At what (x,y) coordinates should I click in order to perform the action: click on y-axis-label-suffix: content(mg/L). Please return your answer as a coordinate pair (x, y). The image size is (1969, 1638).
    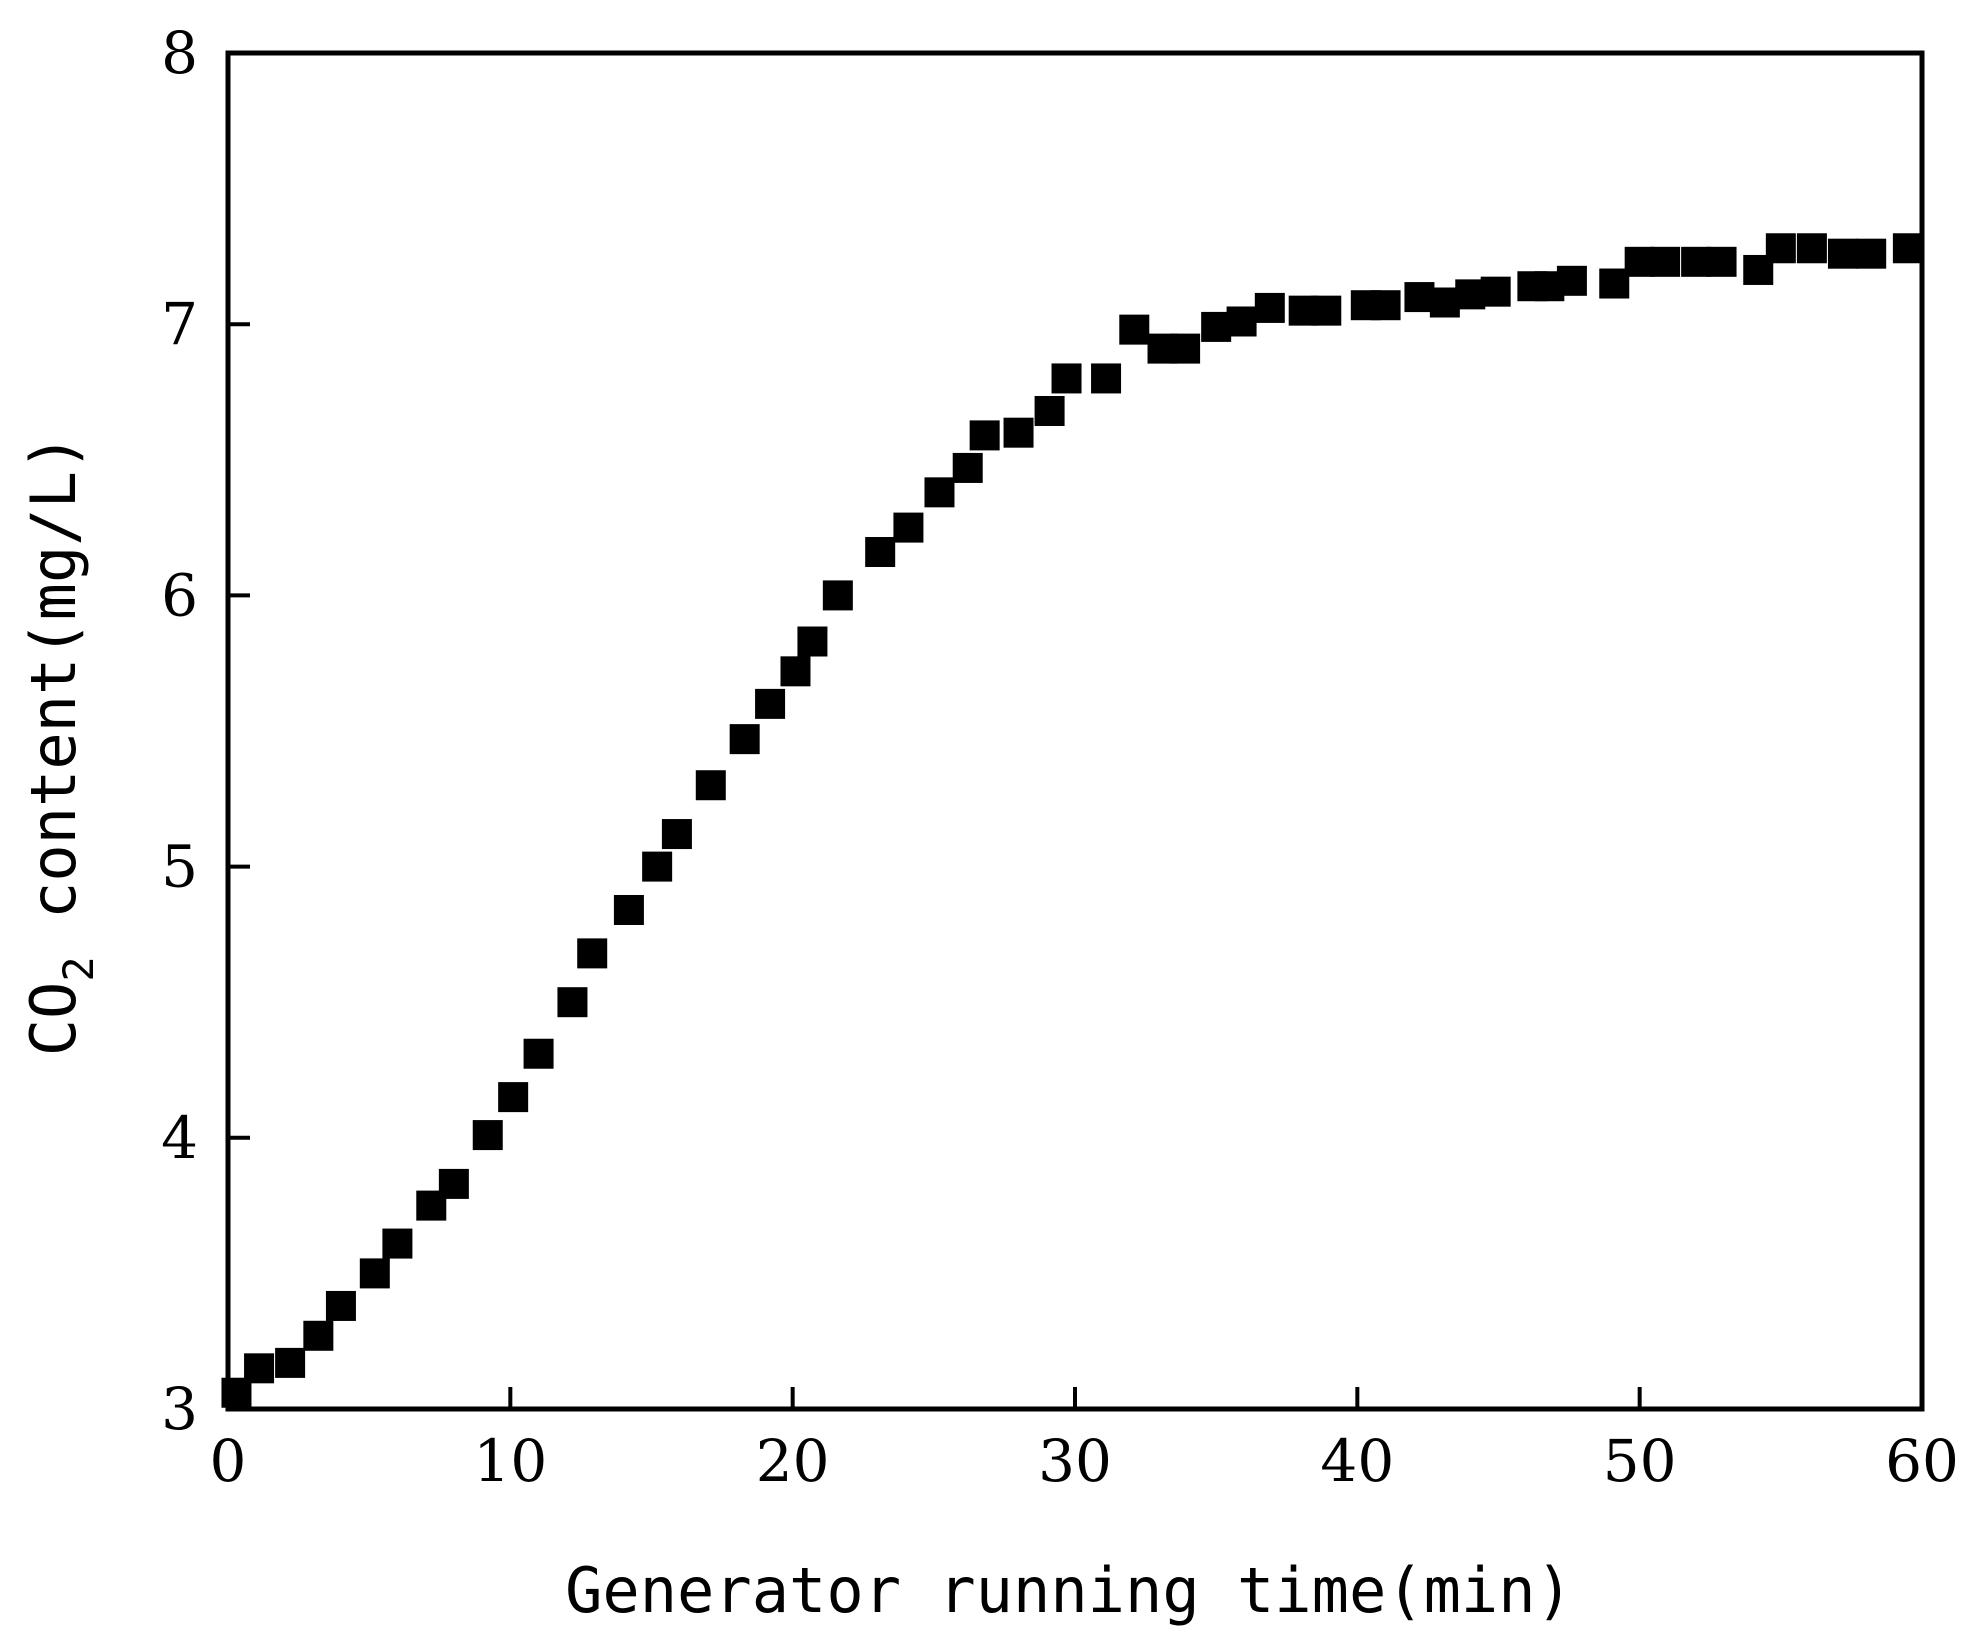
    Looking at the image, I should click on (53, 695).